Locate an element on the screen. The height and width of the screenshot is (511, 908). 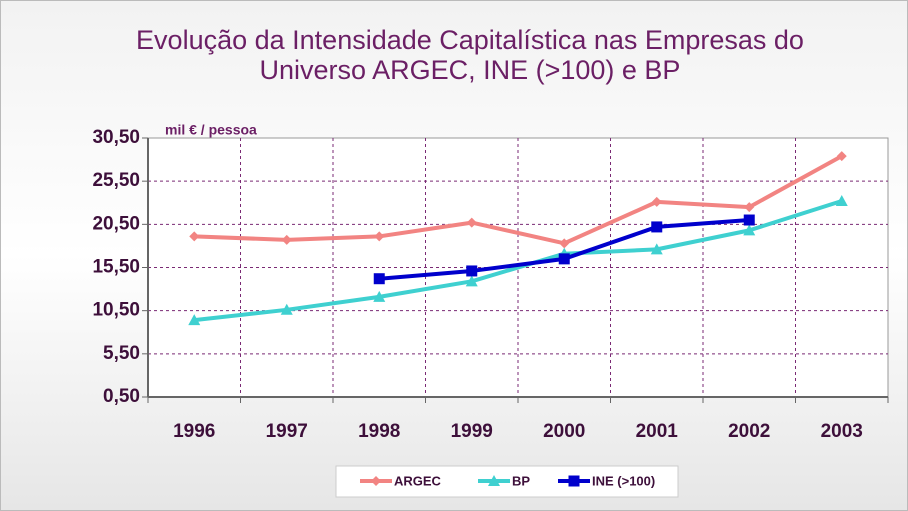
x-tick-label: 2000 is located at coordinates (564, 431).